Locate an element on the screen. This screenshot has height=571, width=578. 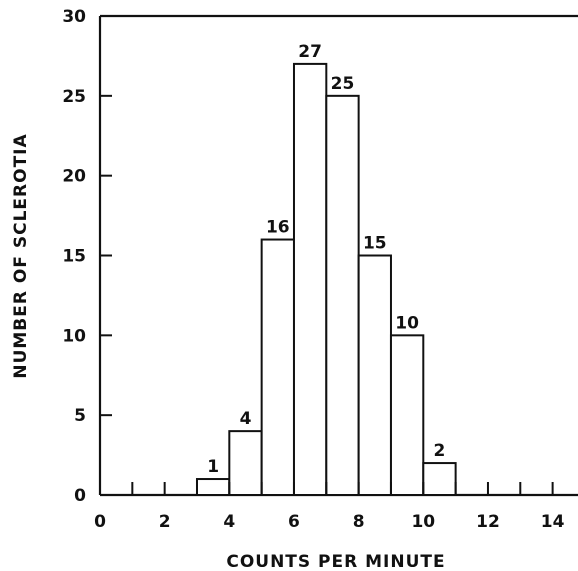
bar-value-label: 2 is located at coordinates (440, 451).